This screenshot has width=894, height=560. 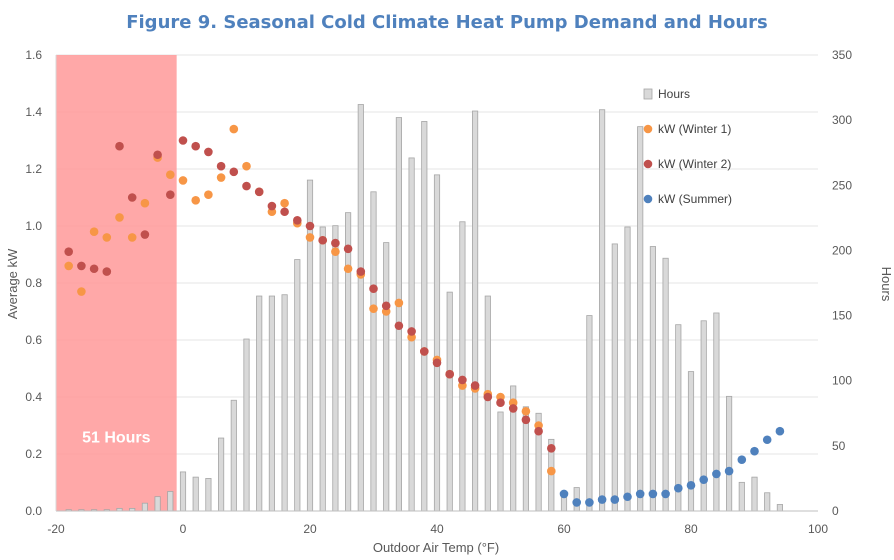 I want to click on x-tick-label: 60, so click(x=564, y=529).